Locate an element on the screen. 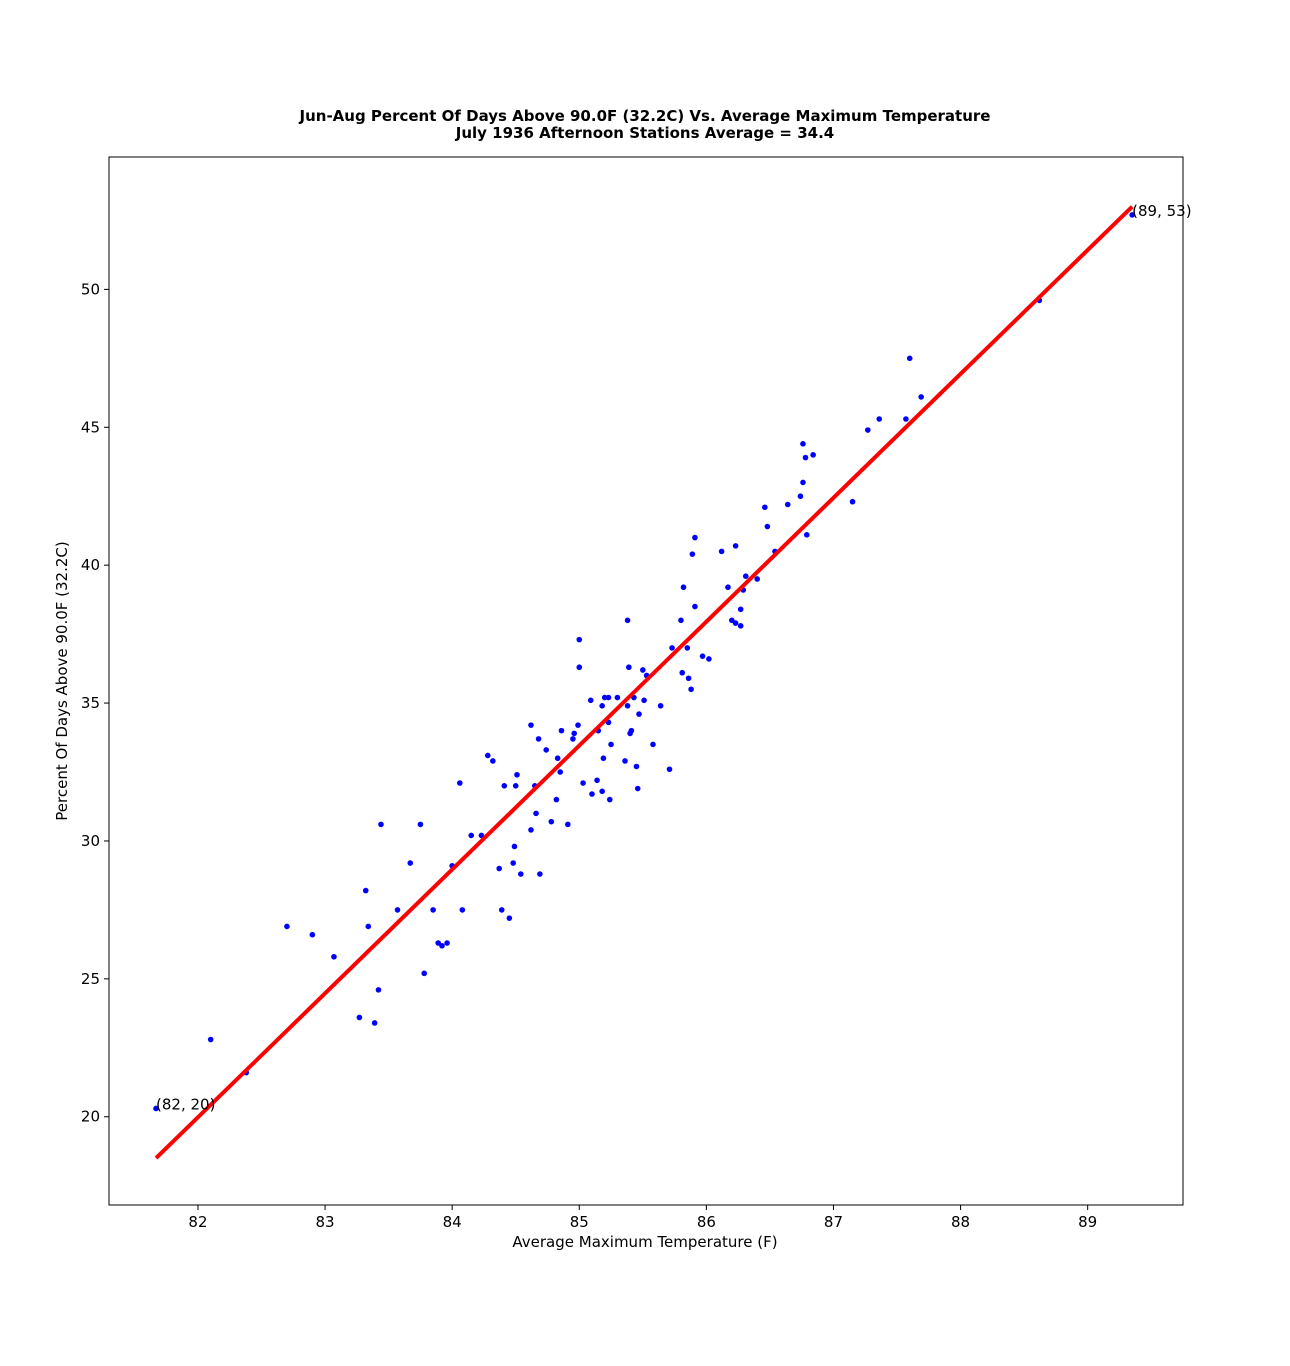  y-tick-label: 30 is located at coordinates (90, 841).